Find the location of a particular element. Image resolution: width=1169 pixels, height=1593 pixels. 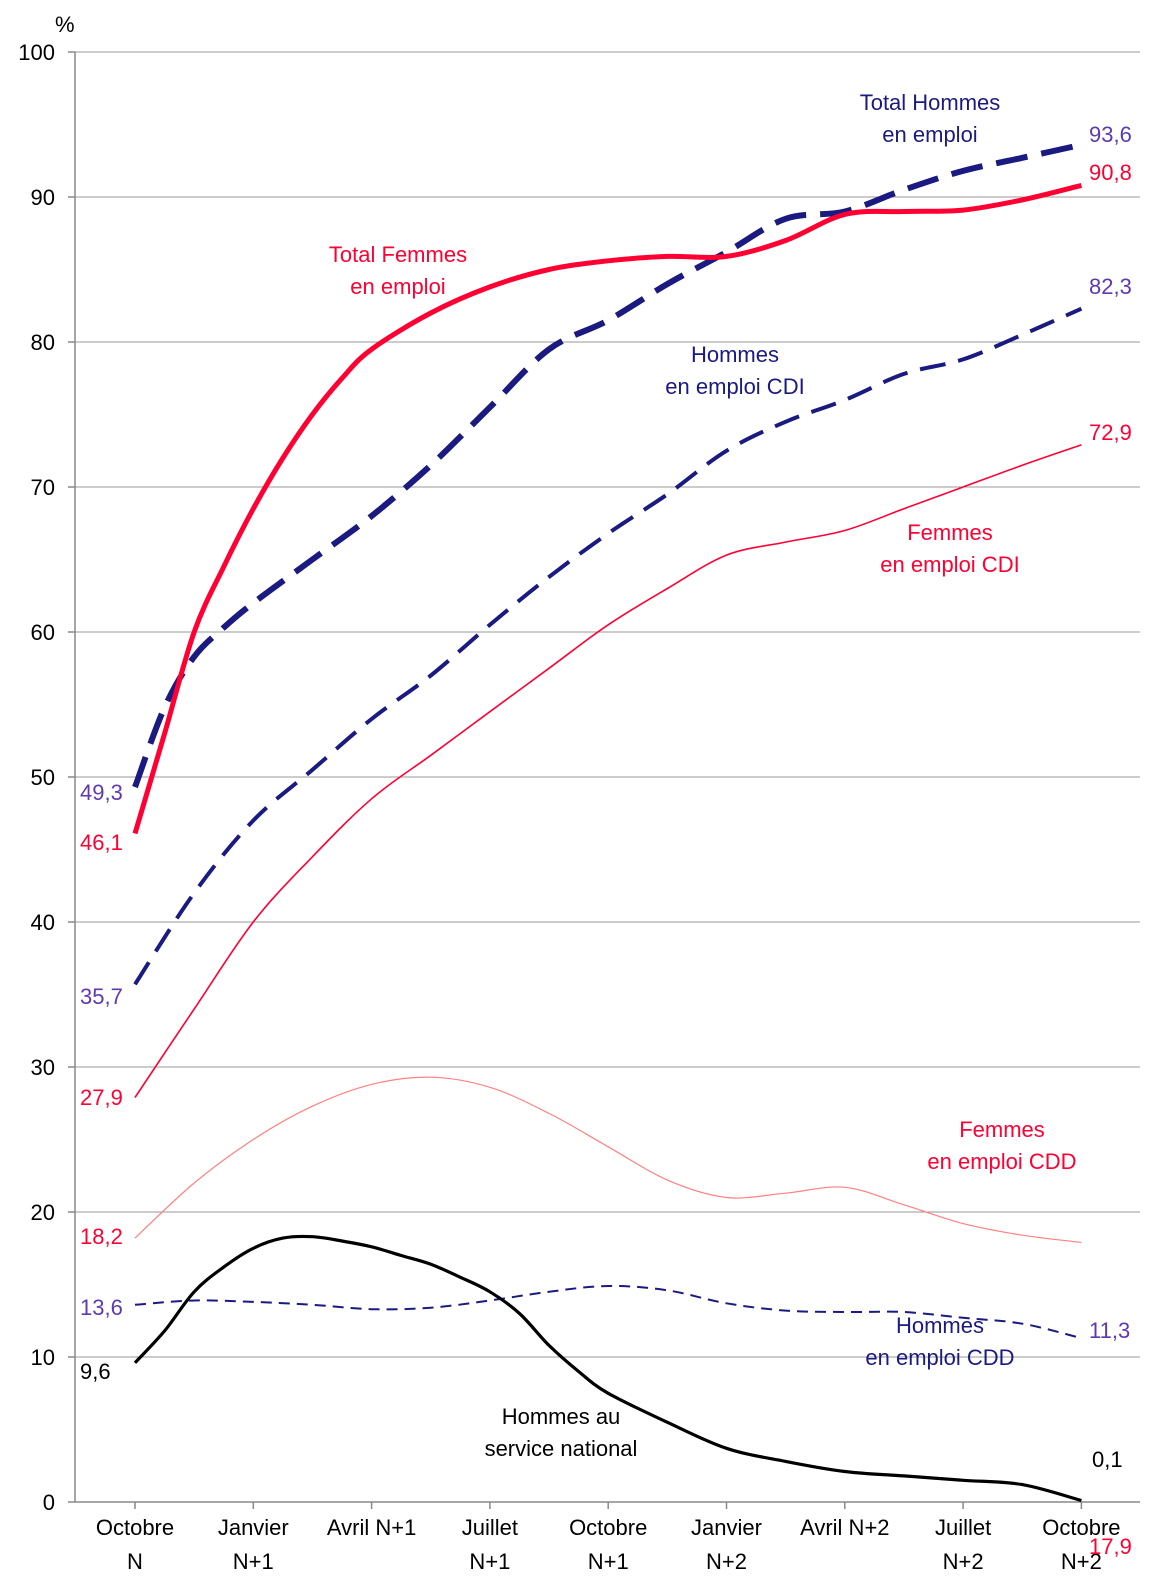

start-value-label-femmes-cdi: 27,9 is located at coordinates (101, 1097).